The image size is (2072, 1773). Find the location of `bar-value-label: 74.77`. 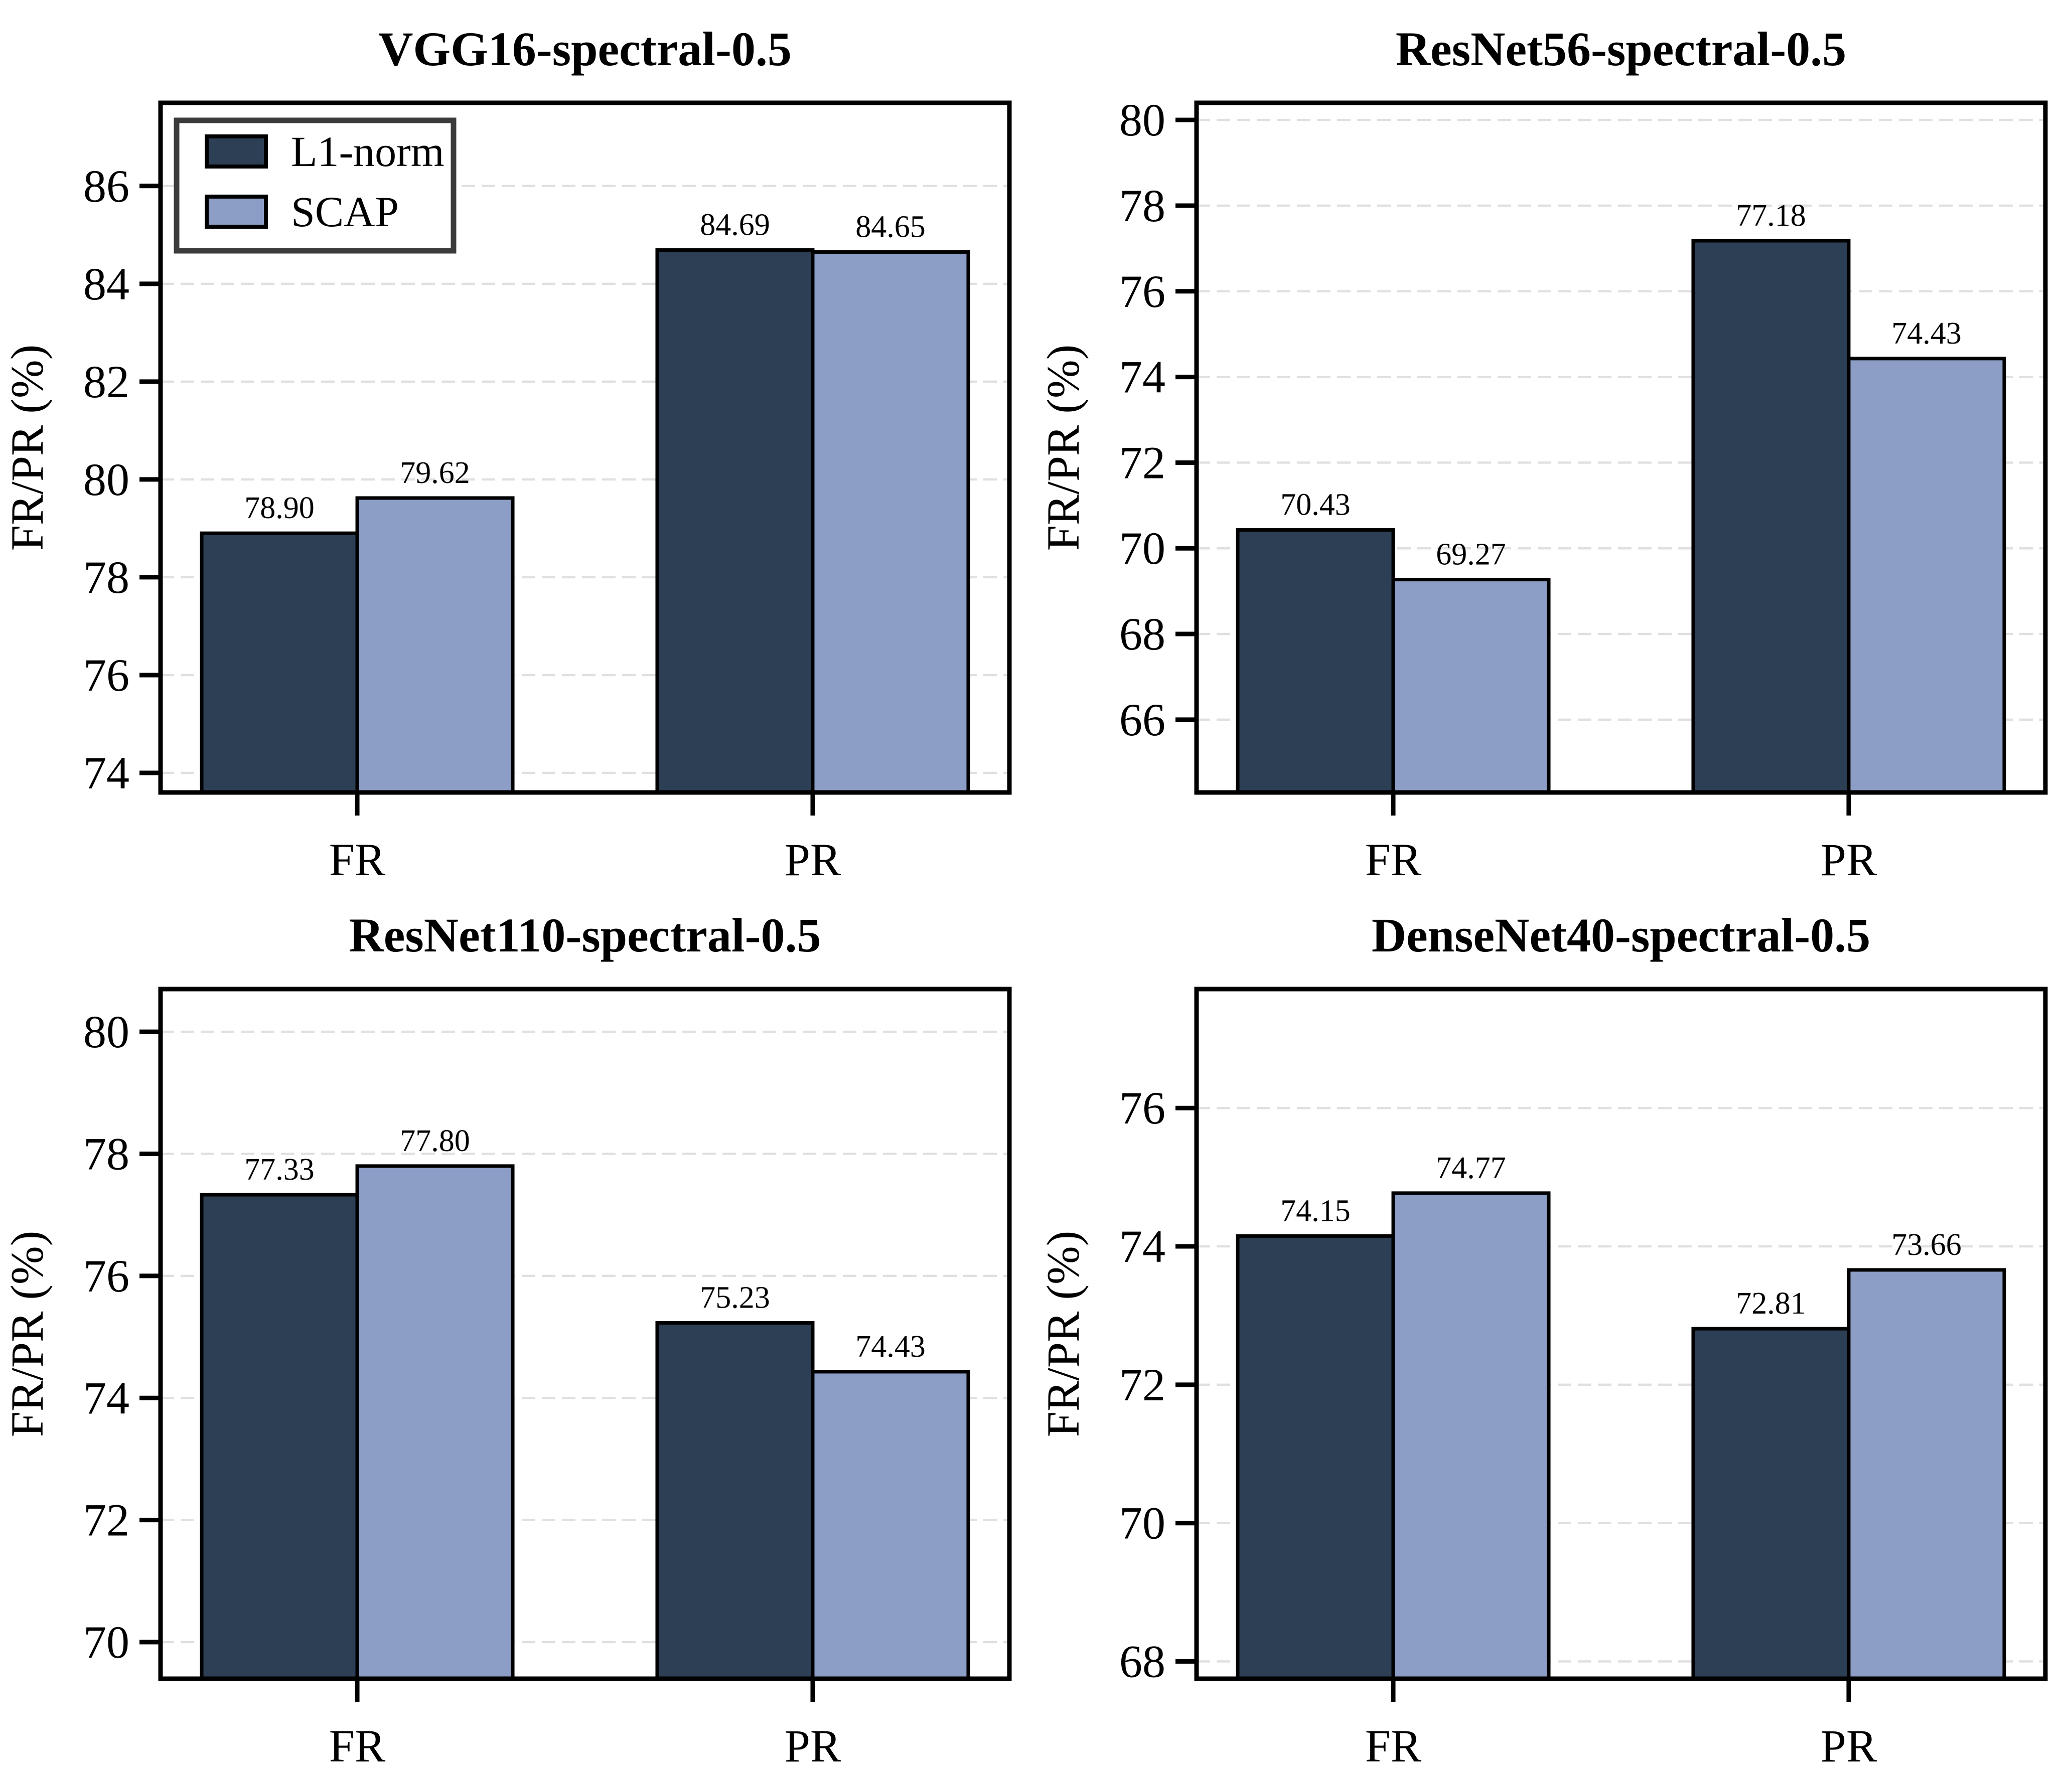

bar-value-label: 74.77 is located at coordinates (1471, 1168).